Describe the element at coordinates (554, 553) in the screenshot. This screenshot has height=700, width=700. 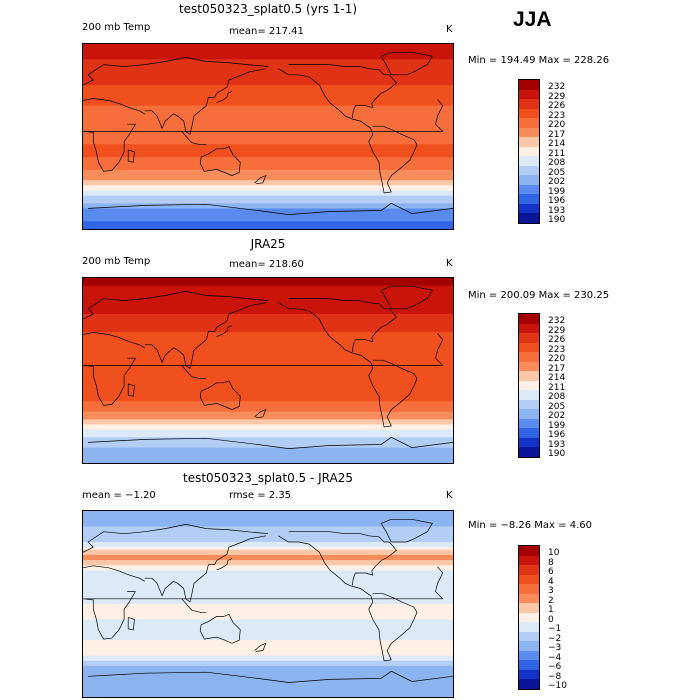
I see `colorbar-tick-label: 10` at that location.